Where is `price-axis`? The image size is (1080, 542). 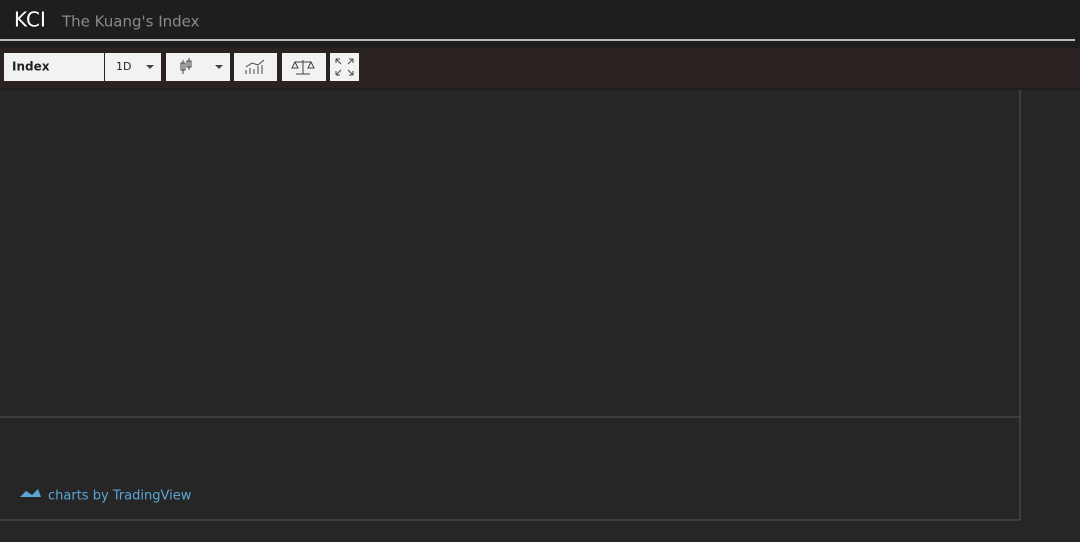 price-axis is located at coordinates (1050, 316).